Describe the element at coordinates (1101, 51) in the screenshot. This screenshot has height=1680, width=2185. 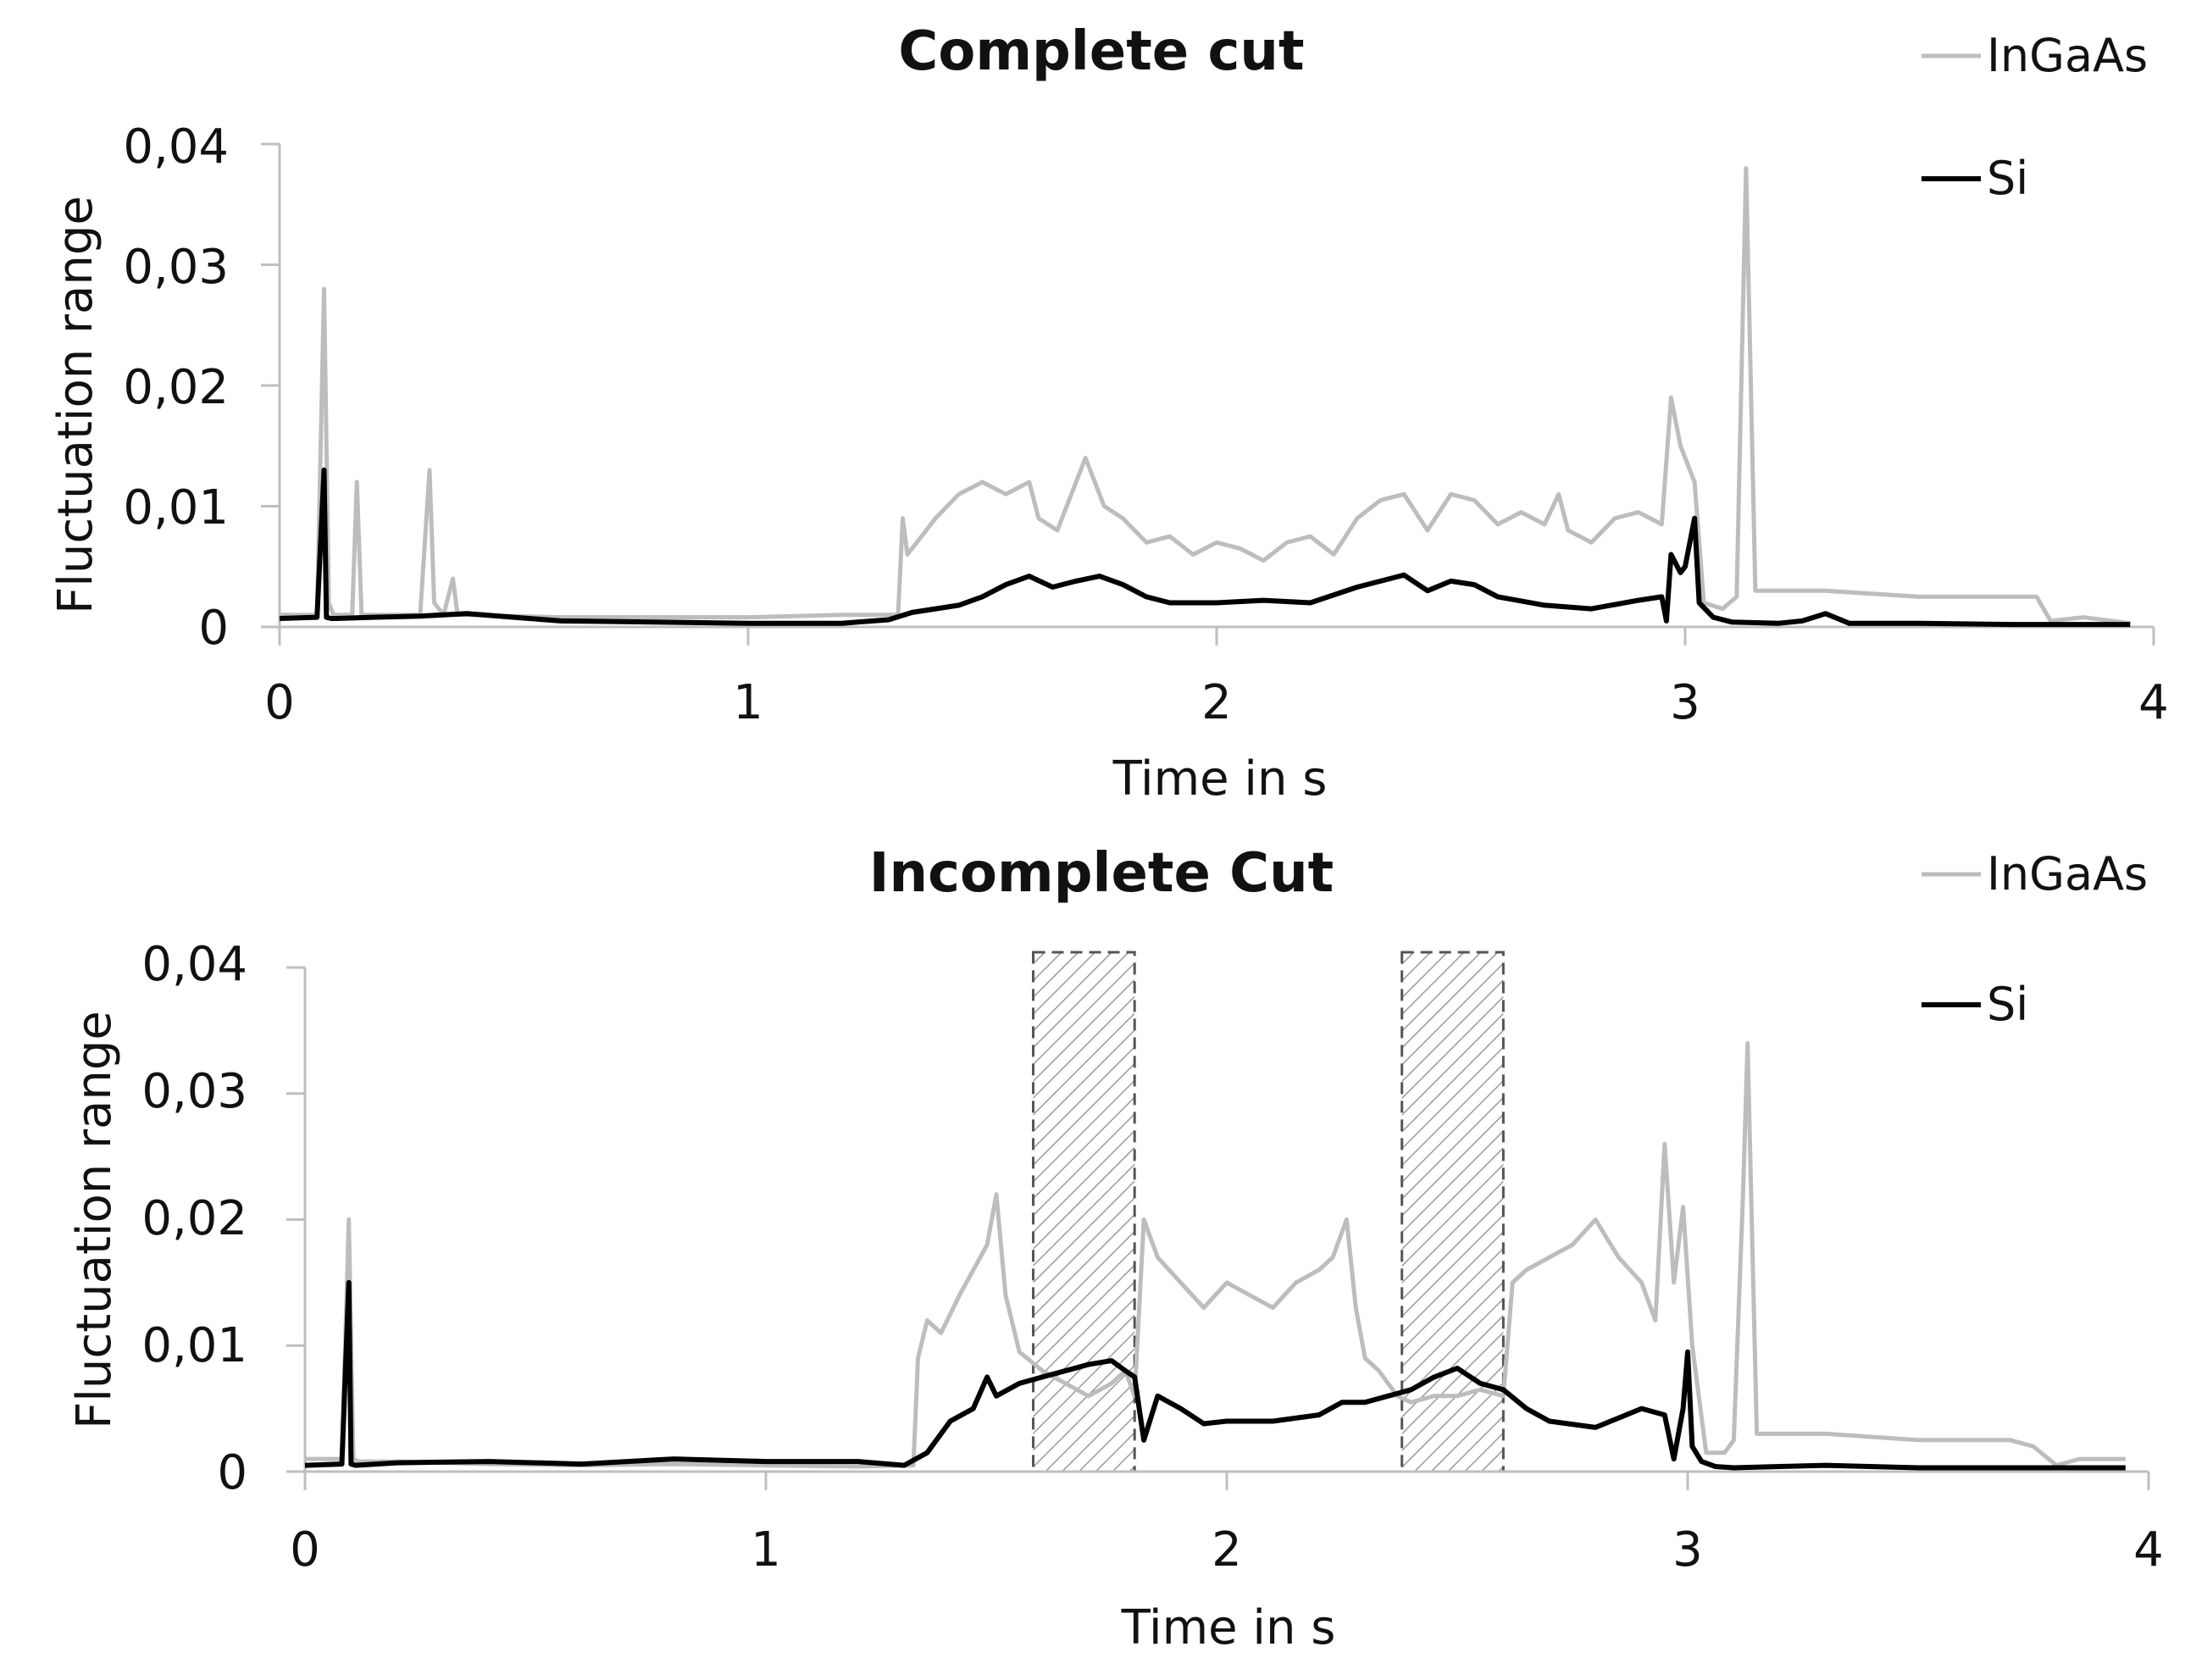
I see `chart-title: Complete cut` at that location.